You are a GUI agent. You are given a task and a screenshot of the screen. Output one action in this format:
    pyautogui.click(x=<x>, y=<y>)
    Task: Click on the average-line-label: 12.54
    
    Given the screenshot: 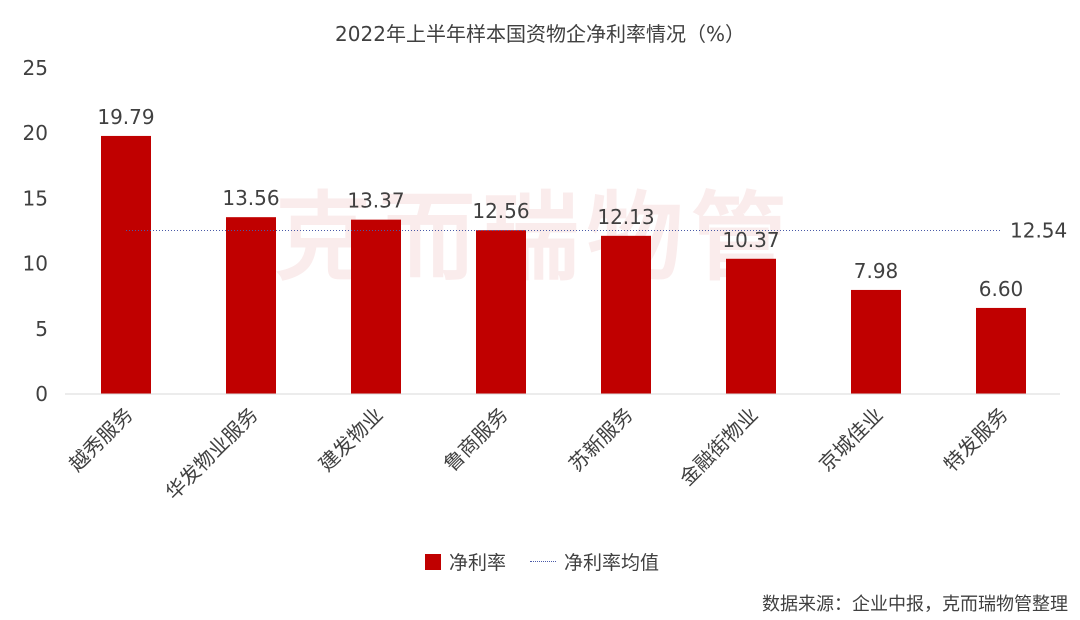 What is the action you would take?
    pyautogui.click(x=1038, y=230)
    